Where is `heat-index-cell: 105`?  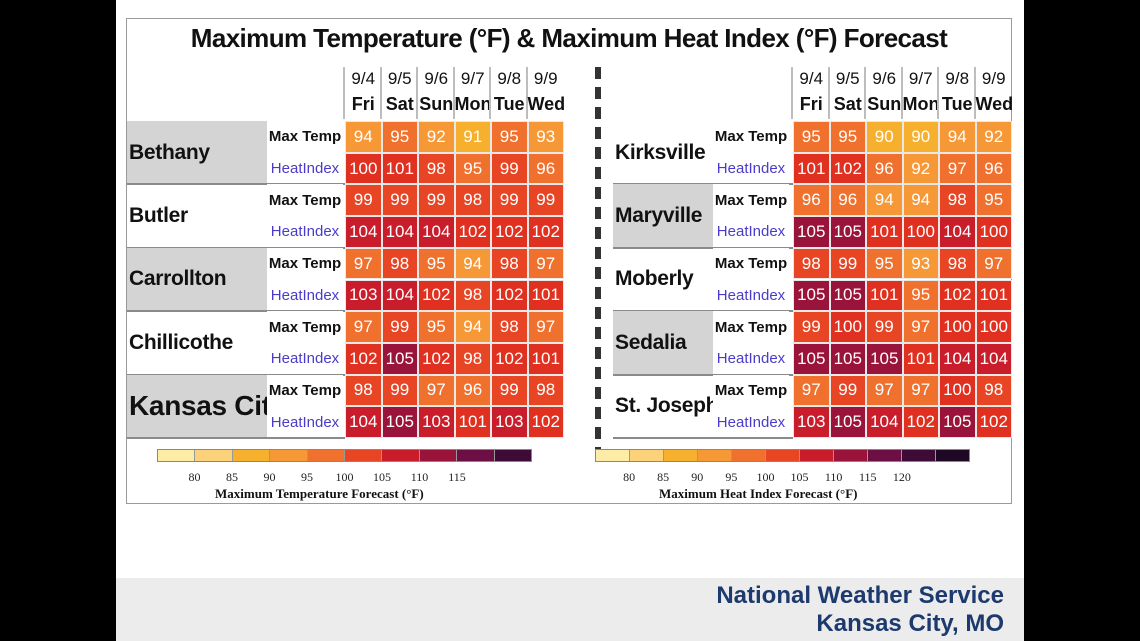
heat-index-cell: 105 is located at coordinates (957, 422).